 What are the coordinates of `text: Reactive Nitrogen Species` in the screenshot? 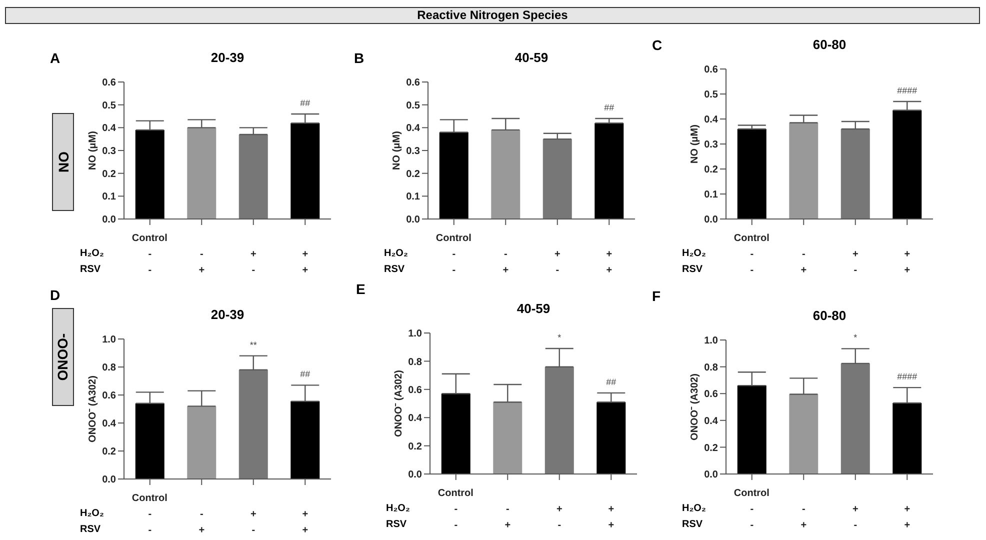 It's located at (492, 15).